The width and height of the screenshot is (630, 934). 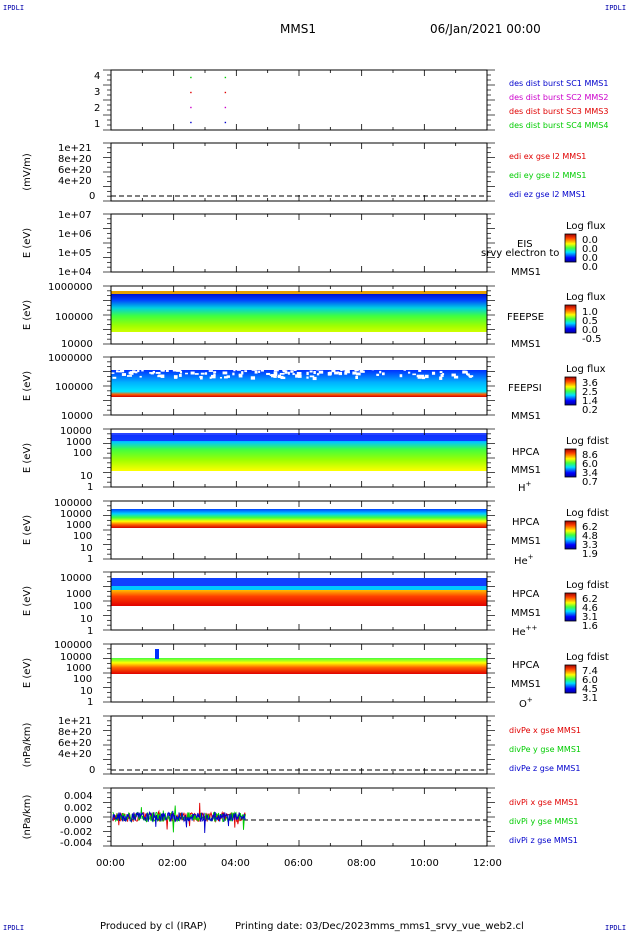 I want to click on legend-entry: divPi z gse MMS1, so click(x=543, y=840).